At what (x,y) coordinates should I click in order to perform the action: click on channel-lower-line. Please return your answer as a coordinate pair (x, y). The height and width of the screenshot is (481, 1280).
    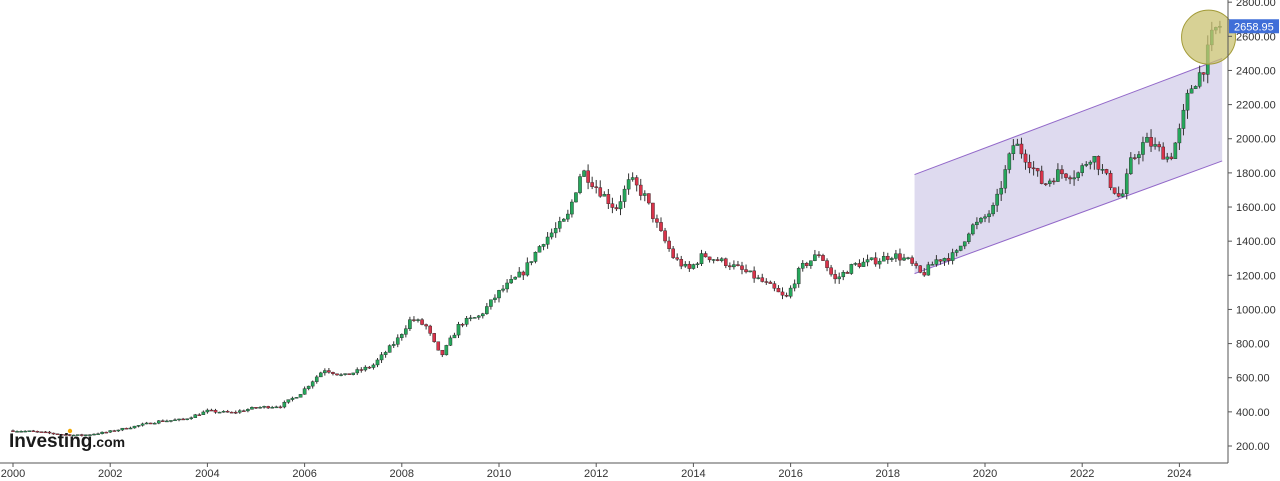
    Looking at the image, I should click on (1068, 217).